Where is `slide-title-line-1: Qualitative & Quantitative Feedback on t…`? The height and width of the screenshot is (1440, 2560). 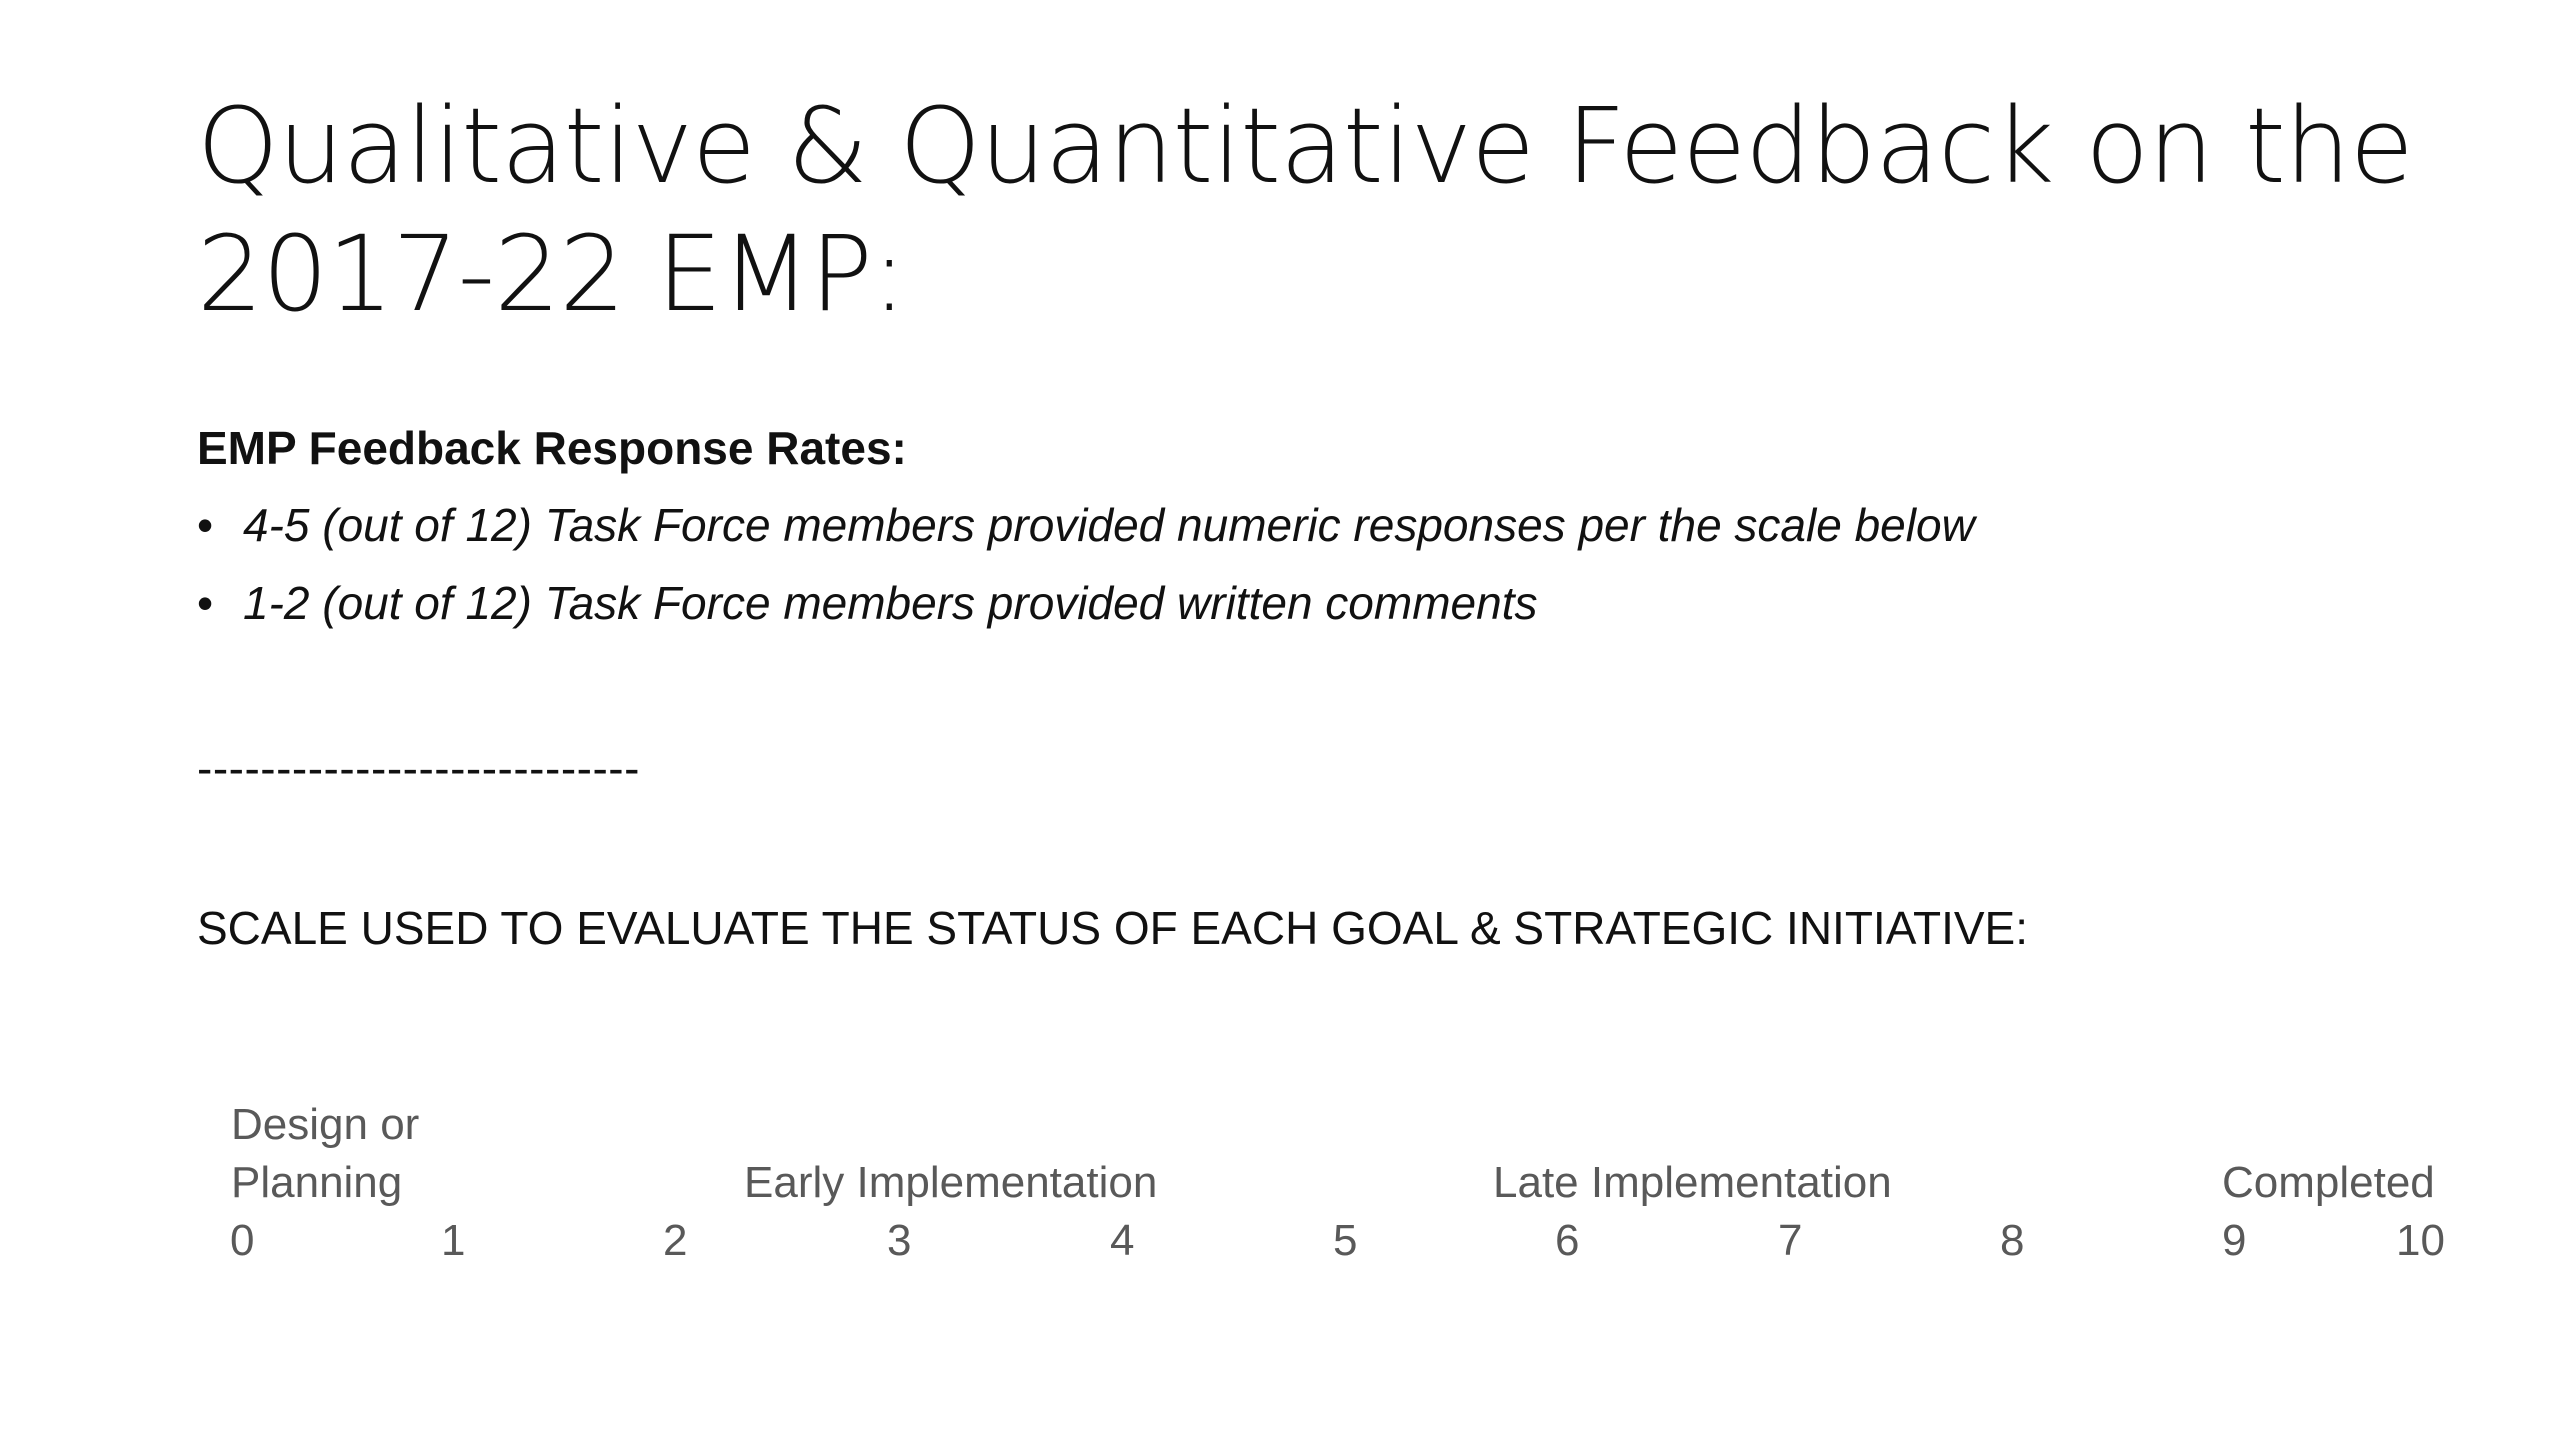 slide-title-line-1: Qualitative & Quantitative Feedback on t… is located at coordinates (1305, 146).